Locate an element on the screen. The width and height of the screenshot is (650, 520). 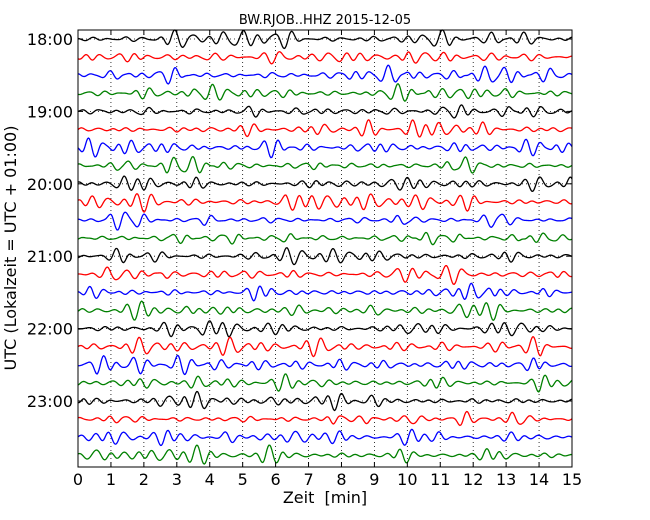
x-tick-label: 15 is located at coordinates (572, 479).